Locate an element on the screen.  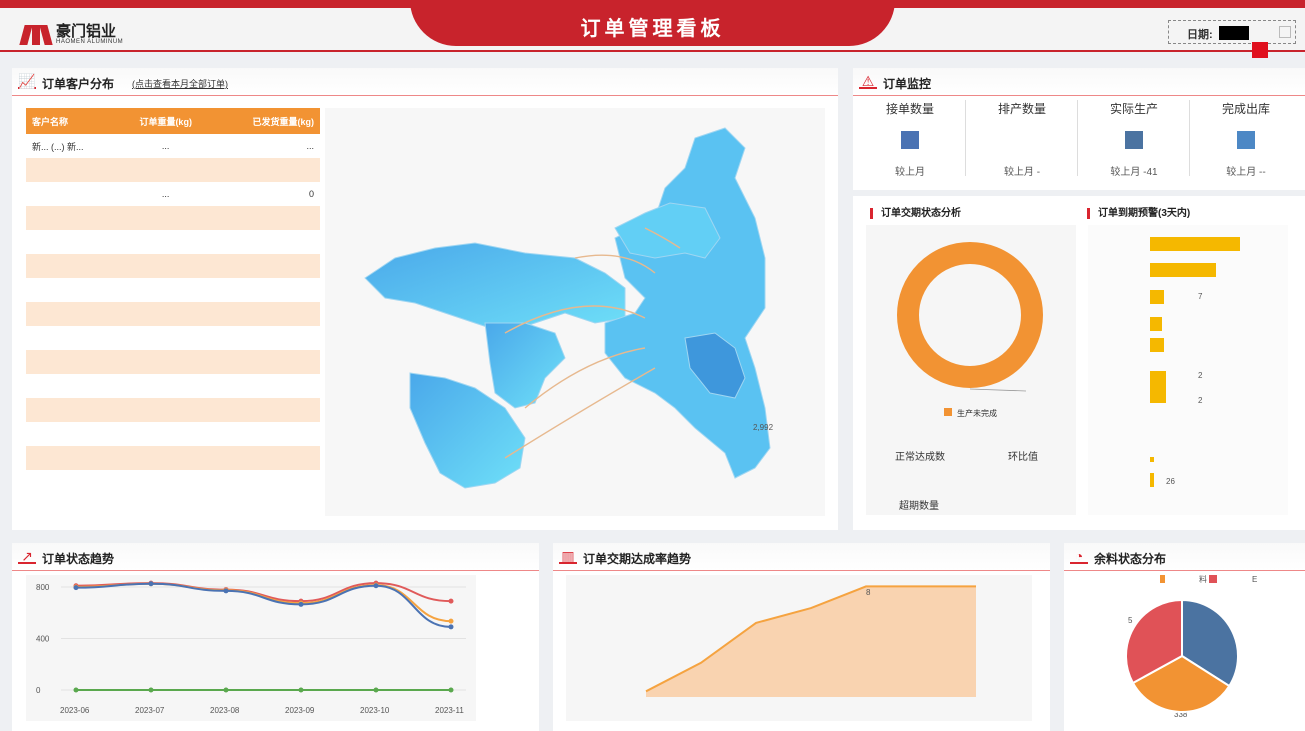
donut-segment is located at coordinates (970, 315).